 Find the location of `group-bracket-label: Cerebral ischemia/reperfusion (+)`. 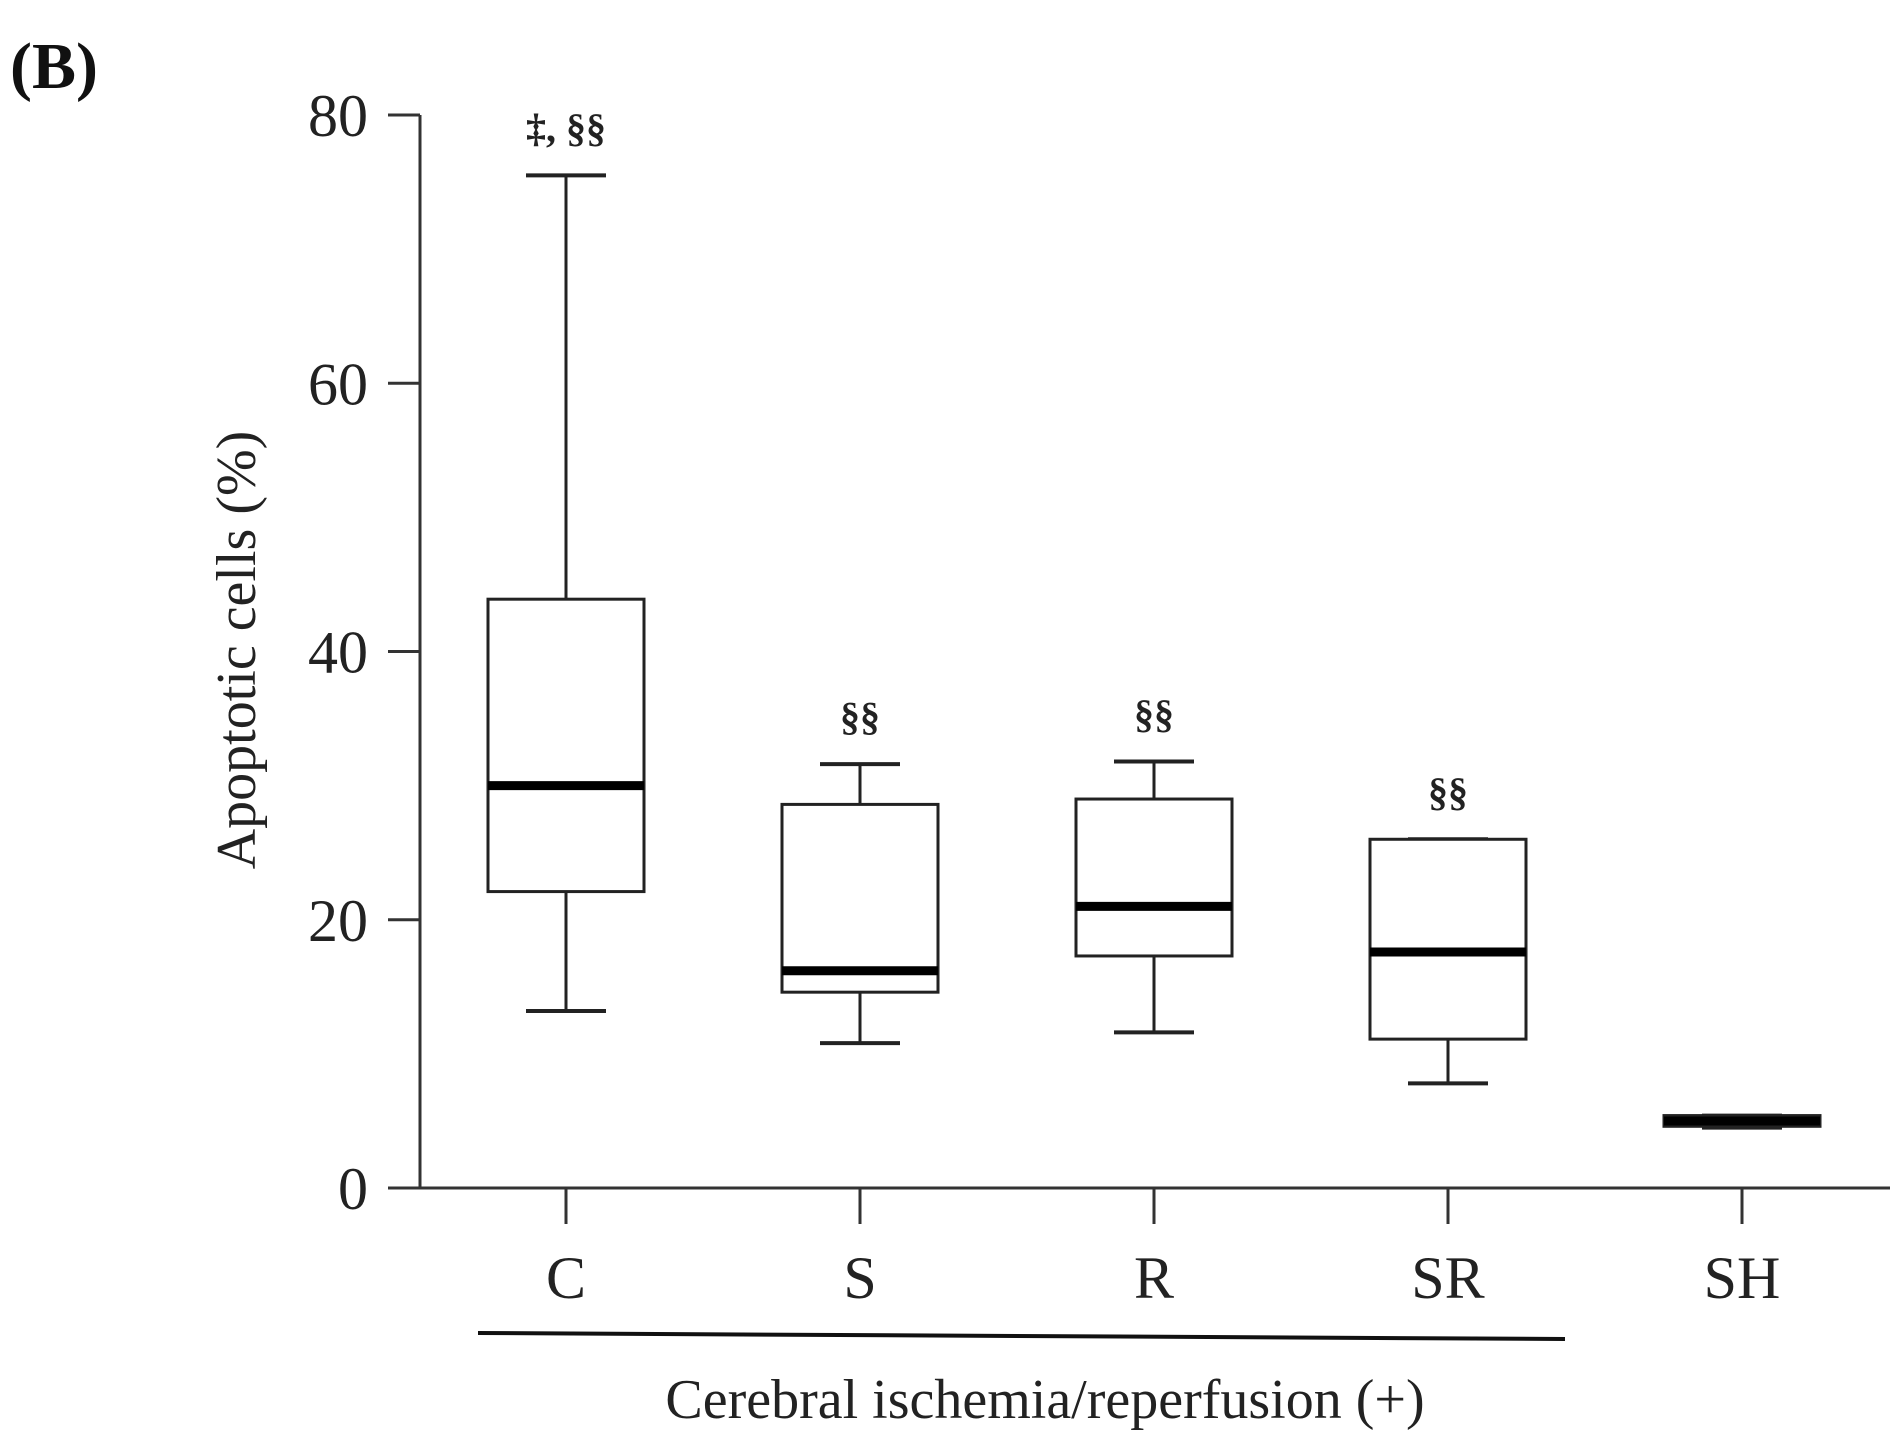

group-bracket-label: Cerebral ischemia/reperfusion (+) is located at coordinates (1044, 1400).